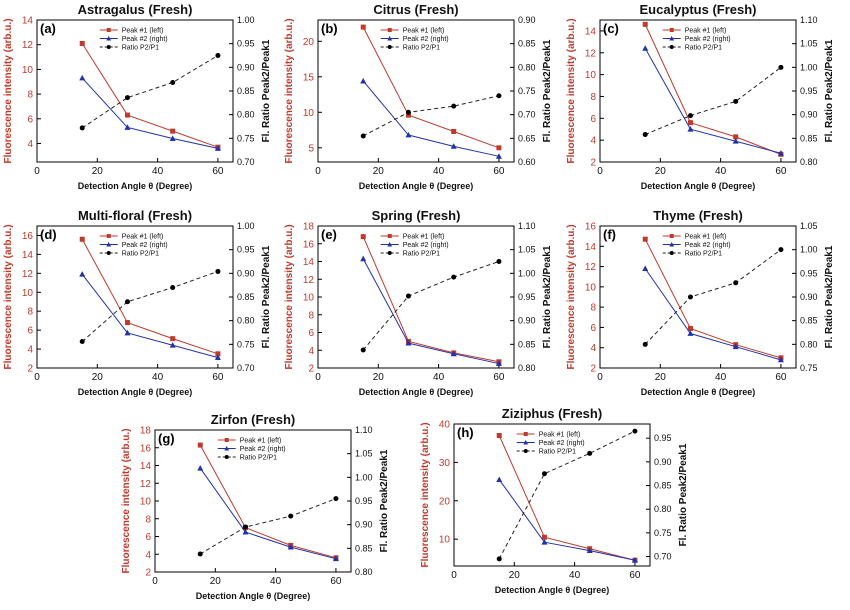  Describe the element at coordinates (336, 581) in the screenshot. I see `x-tick-label: 60` at that location.